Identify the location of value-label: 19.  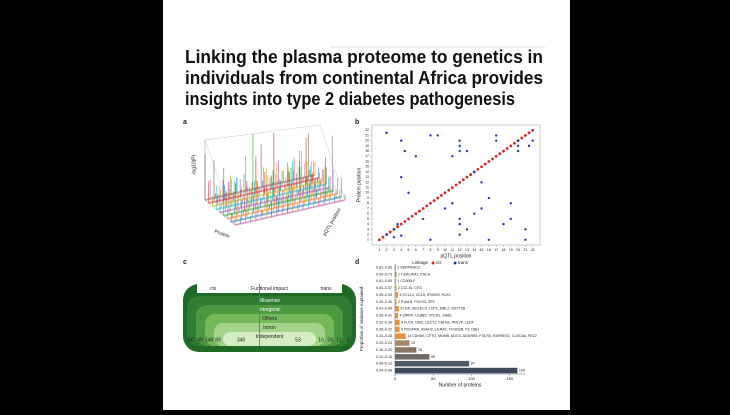
(413, 343).